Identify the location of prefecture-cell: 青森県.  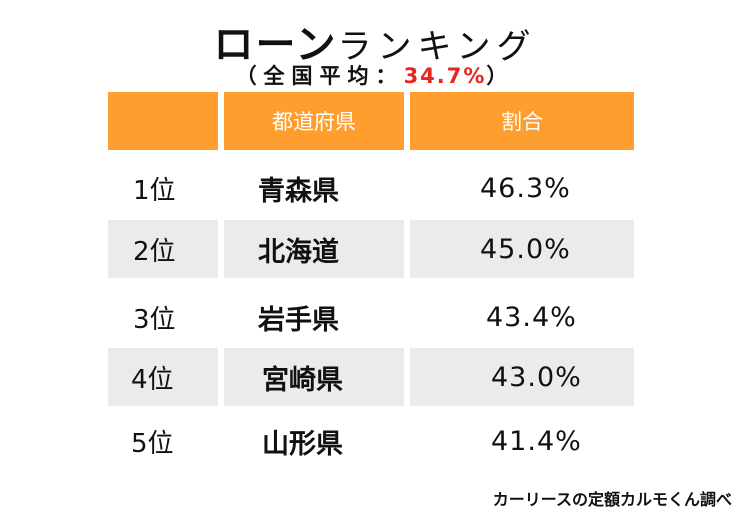
(298, 191).